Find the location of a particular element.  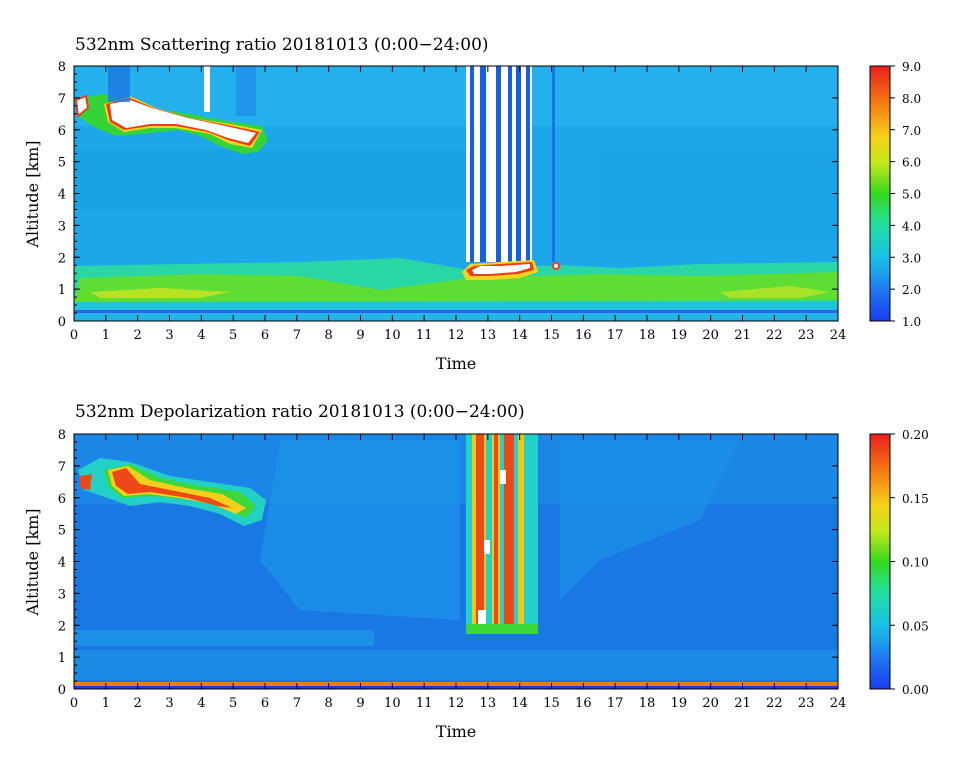

depolarization-xtick-label: 12 is located at coordinates (456, 703).